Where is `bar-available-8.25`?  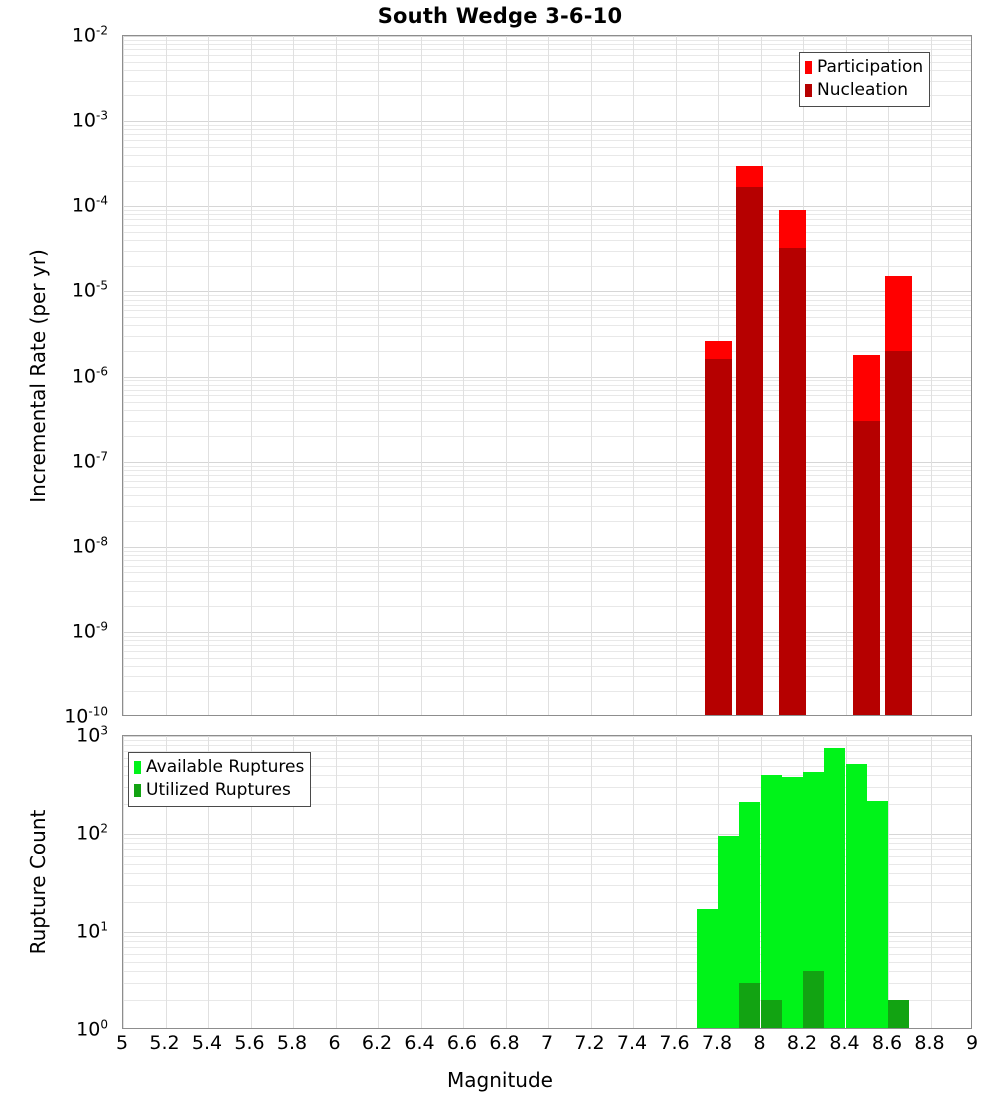
bar-available-8.25 is located at coordinates (814, 899).